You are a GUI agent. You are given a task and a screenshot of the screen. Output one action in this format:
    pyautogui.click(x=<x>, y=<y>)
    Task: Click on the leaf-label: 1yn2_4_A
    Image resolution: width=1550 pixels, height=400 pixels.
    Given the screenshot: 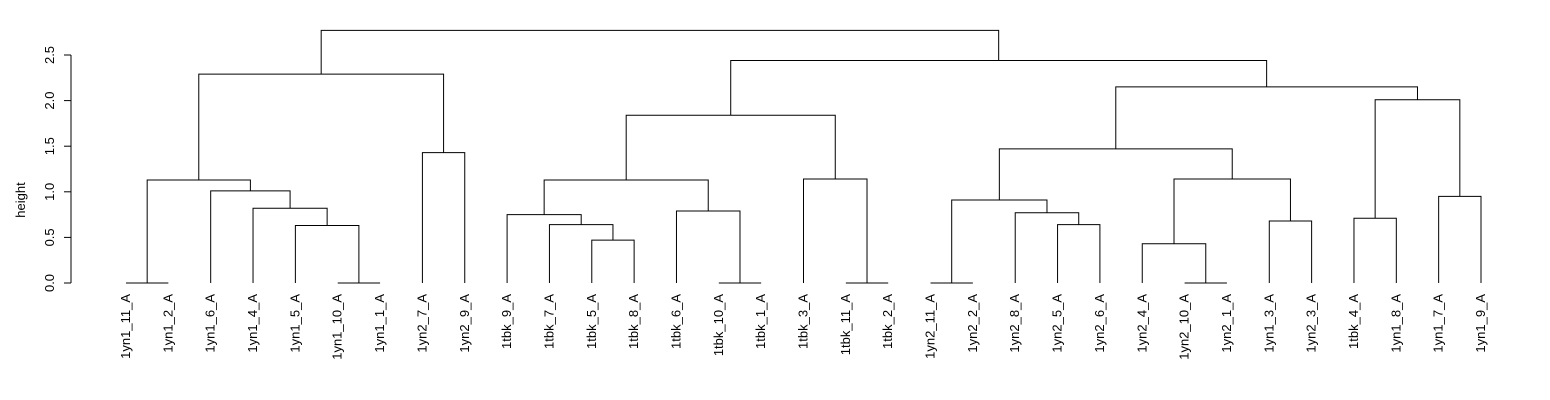 What is the action you would take?
    pyautogui.click(x=1141, y=323)
    